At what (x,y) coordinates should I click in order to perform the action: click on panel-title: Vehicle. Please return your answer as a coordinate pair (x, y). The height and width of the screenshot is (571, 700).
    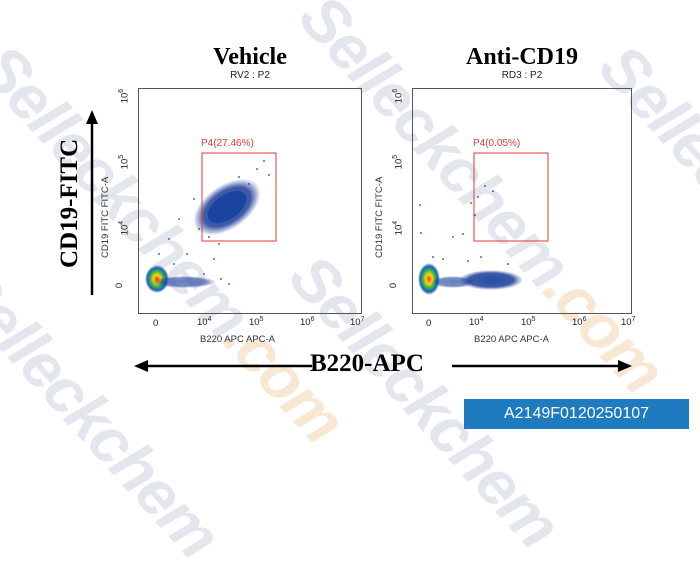
    Looking at the image, I should click on (250, 57).